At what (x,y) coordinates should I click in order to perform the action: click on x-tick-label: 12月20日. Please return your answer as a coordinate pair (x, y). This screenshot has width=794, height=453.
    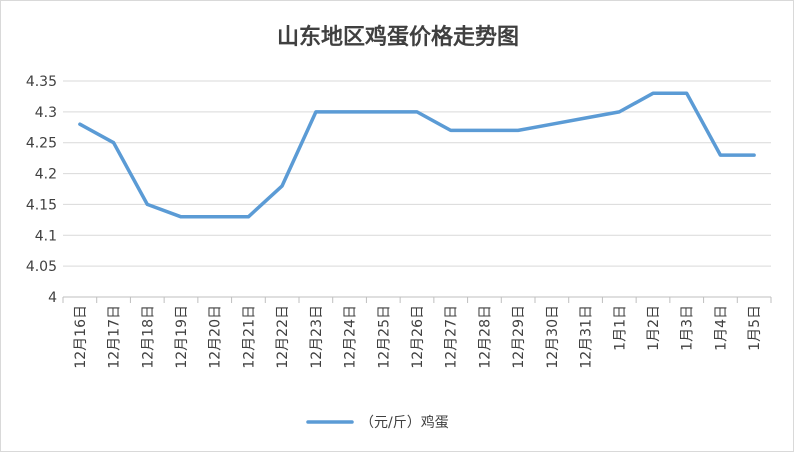
    Looking at the image, I should click on (216, 337).